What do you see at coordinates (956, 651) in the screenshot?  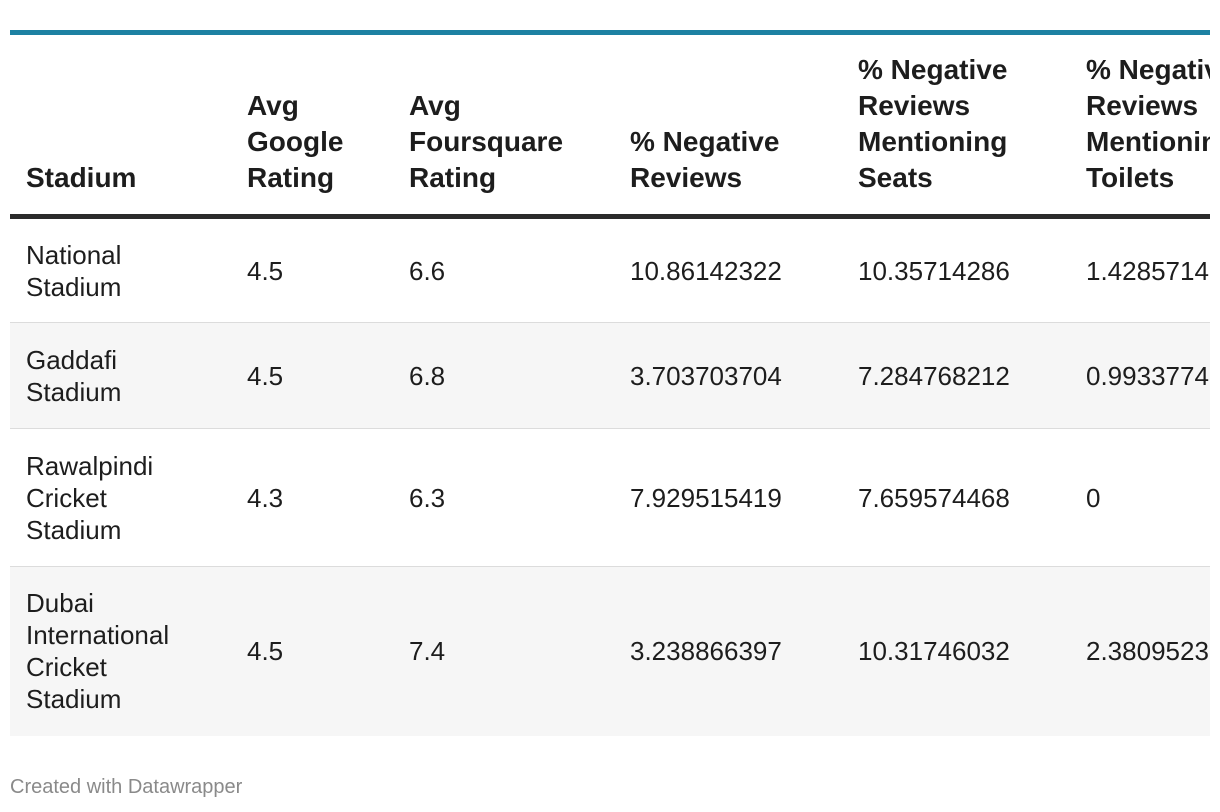 I see `value-cell: 10.31746032` at bounding box center [956, 651].